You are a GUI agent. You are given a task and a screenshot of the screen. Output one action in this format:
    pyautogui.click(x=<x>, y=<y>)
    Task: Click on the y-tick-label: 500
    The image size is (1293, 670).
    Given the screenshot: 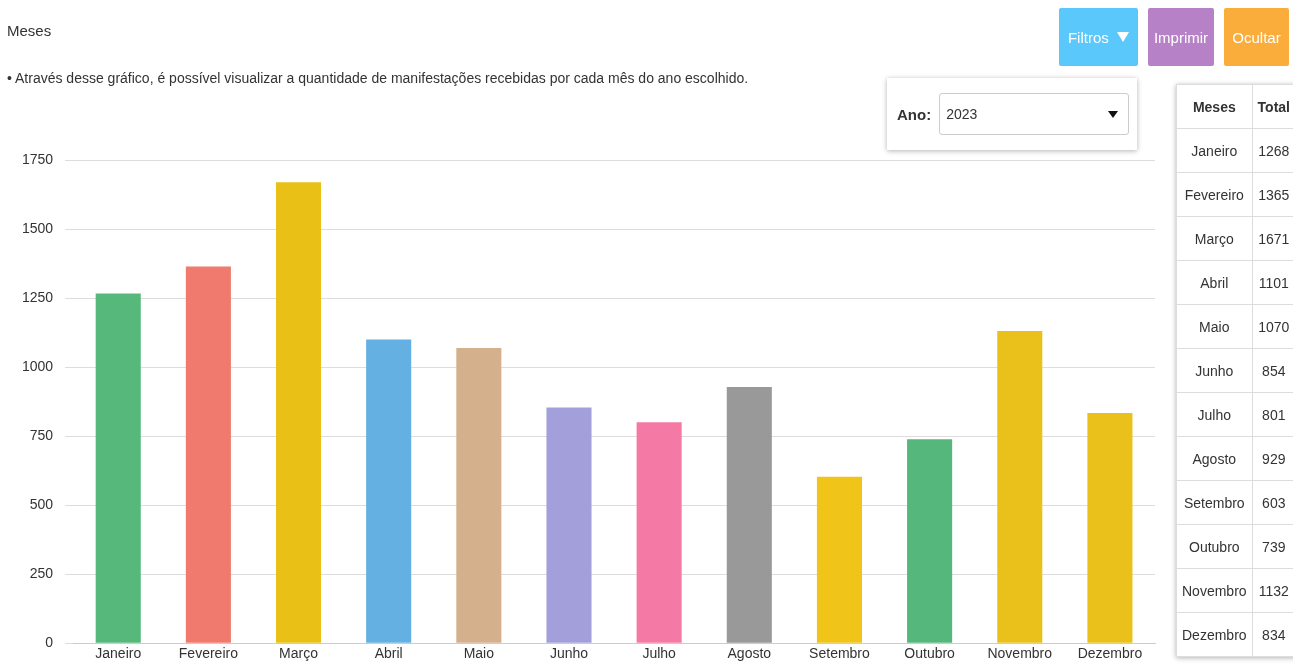 What is the action you would take?
    pyautogui.click(x=41, y=504)
    